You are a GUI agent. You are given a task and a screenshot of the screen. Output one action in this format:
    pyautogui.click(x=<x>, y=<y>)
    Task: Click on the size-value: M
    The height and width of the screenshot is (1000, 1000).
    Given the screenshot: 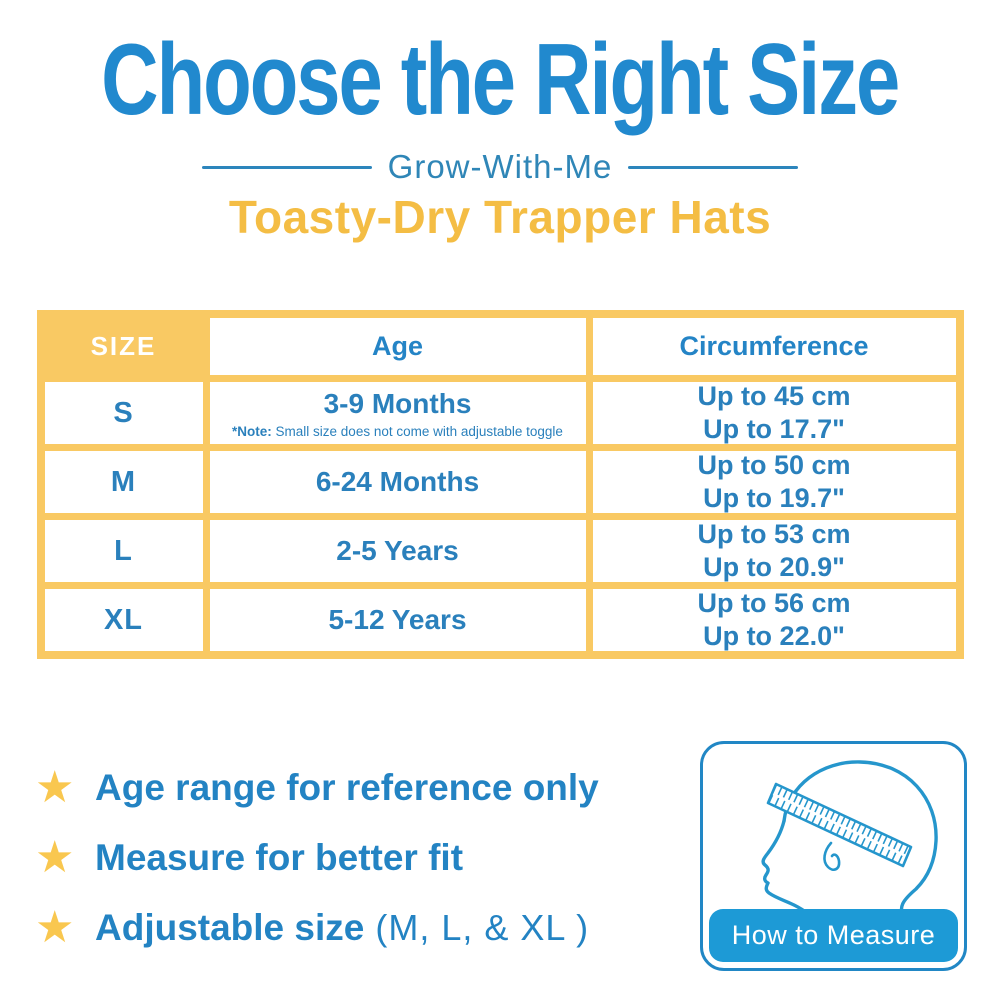 What is the action you would take?
    pyautogui.click(x=123, y=481)
    